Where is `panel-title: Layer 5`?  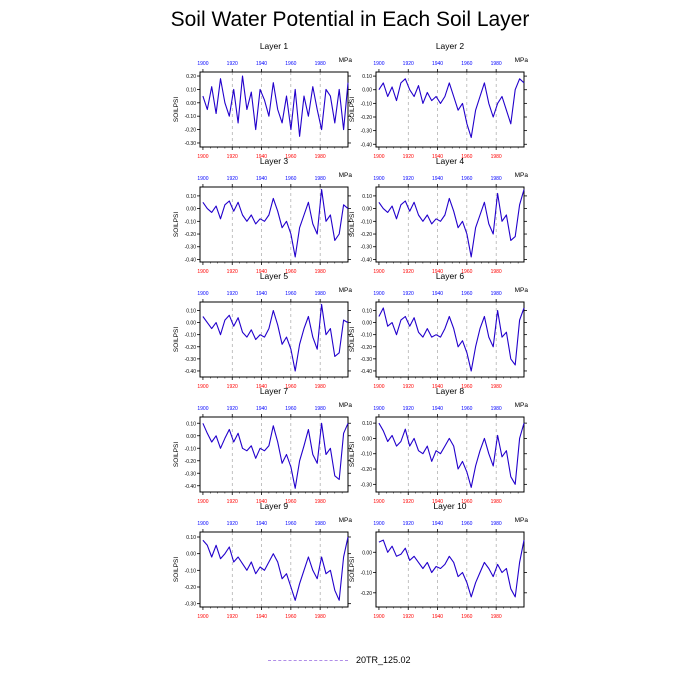
panel-title: Layer 5 is located at coordinates (274, 276).